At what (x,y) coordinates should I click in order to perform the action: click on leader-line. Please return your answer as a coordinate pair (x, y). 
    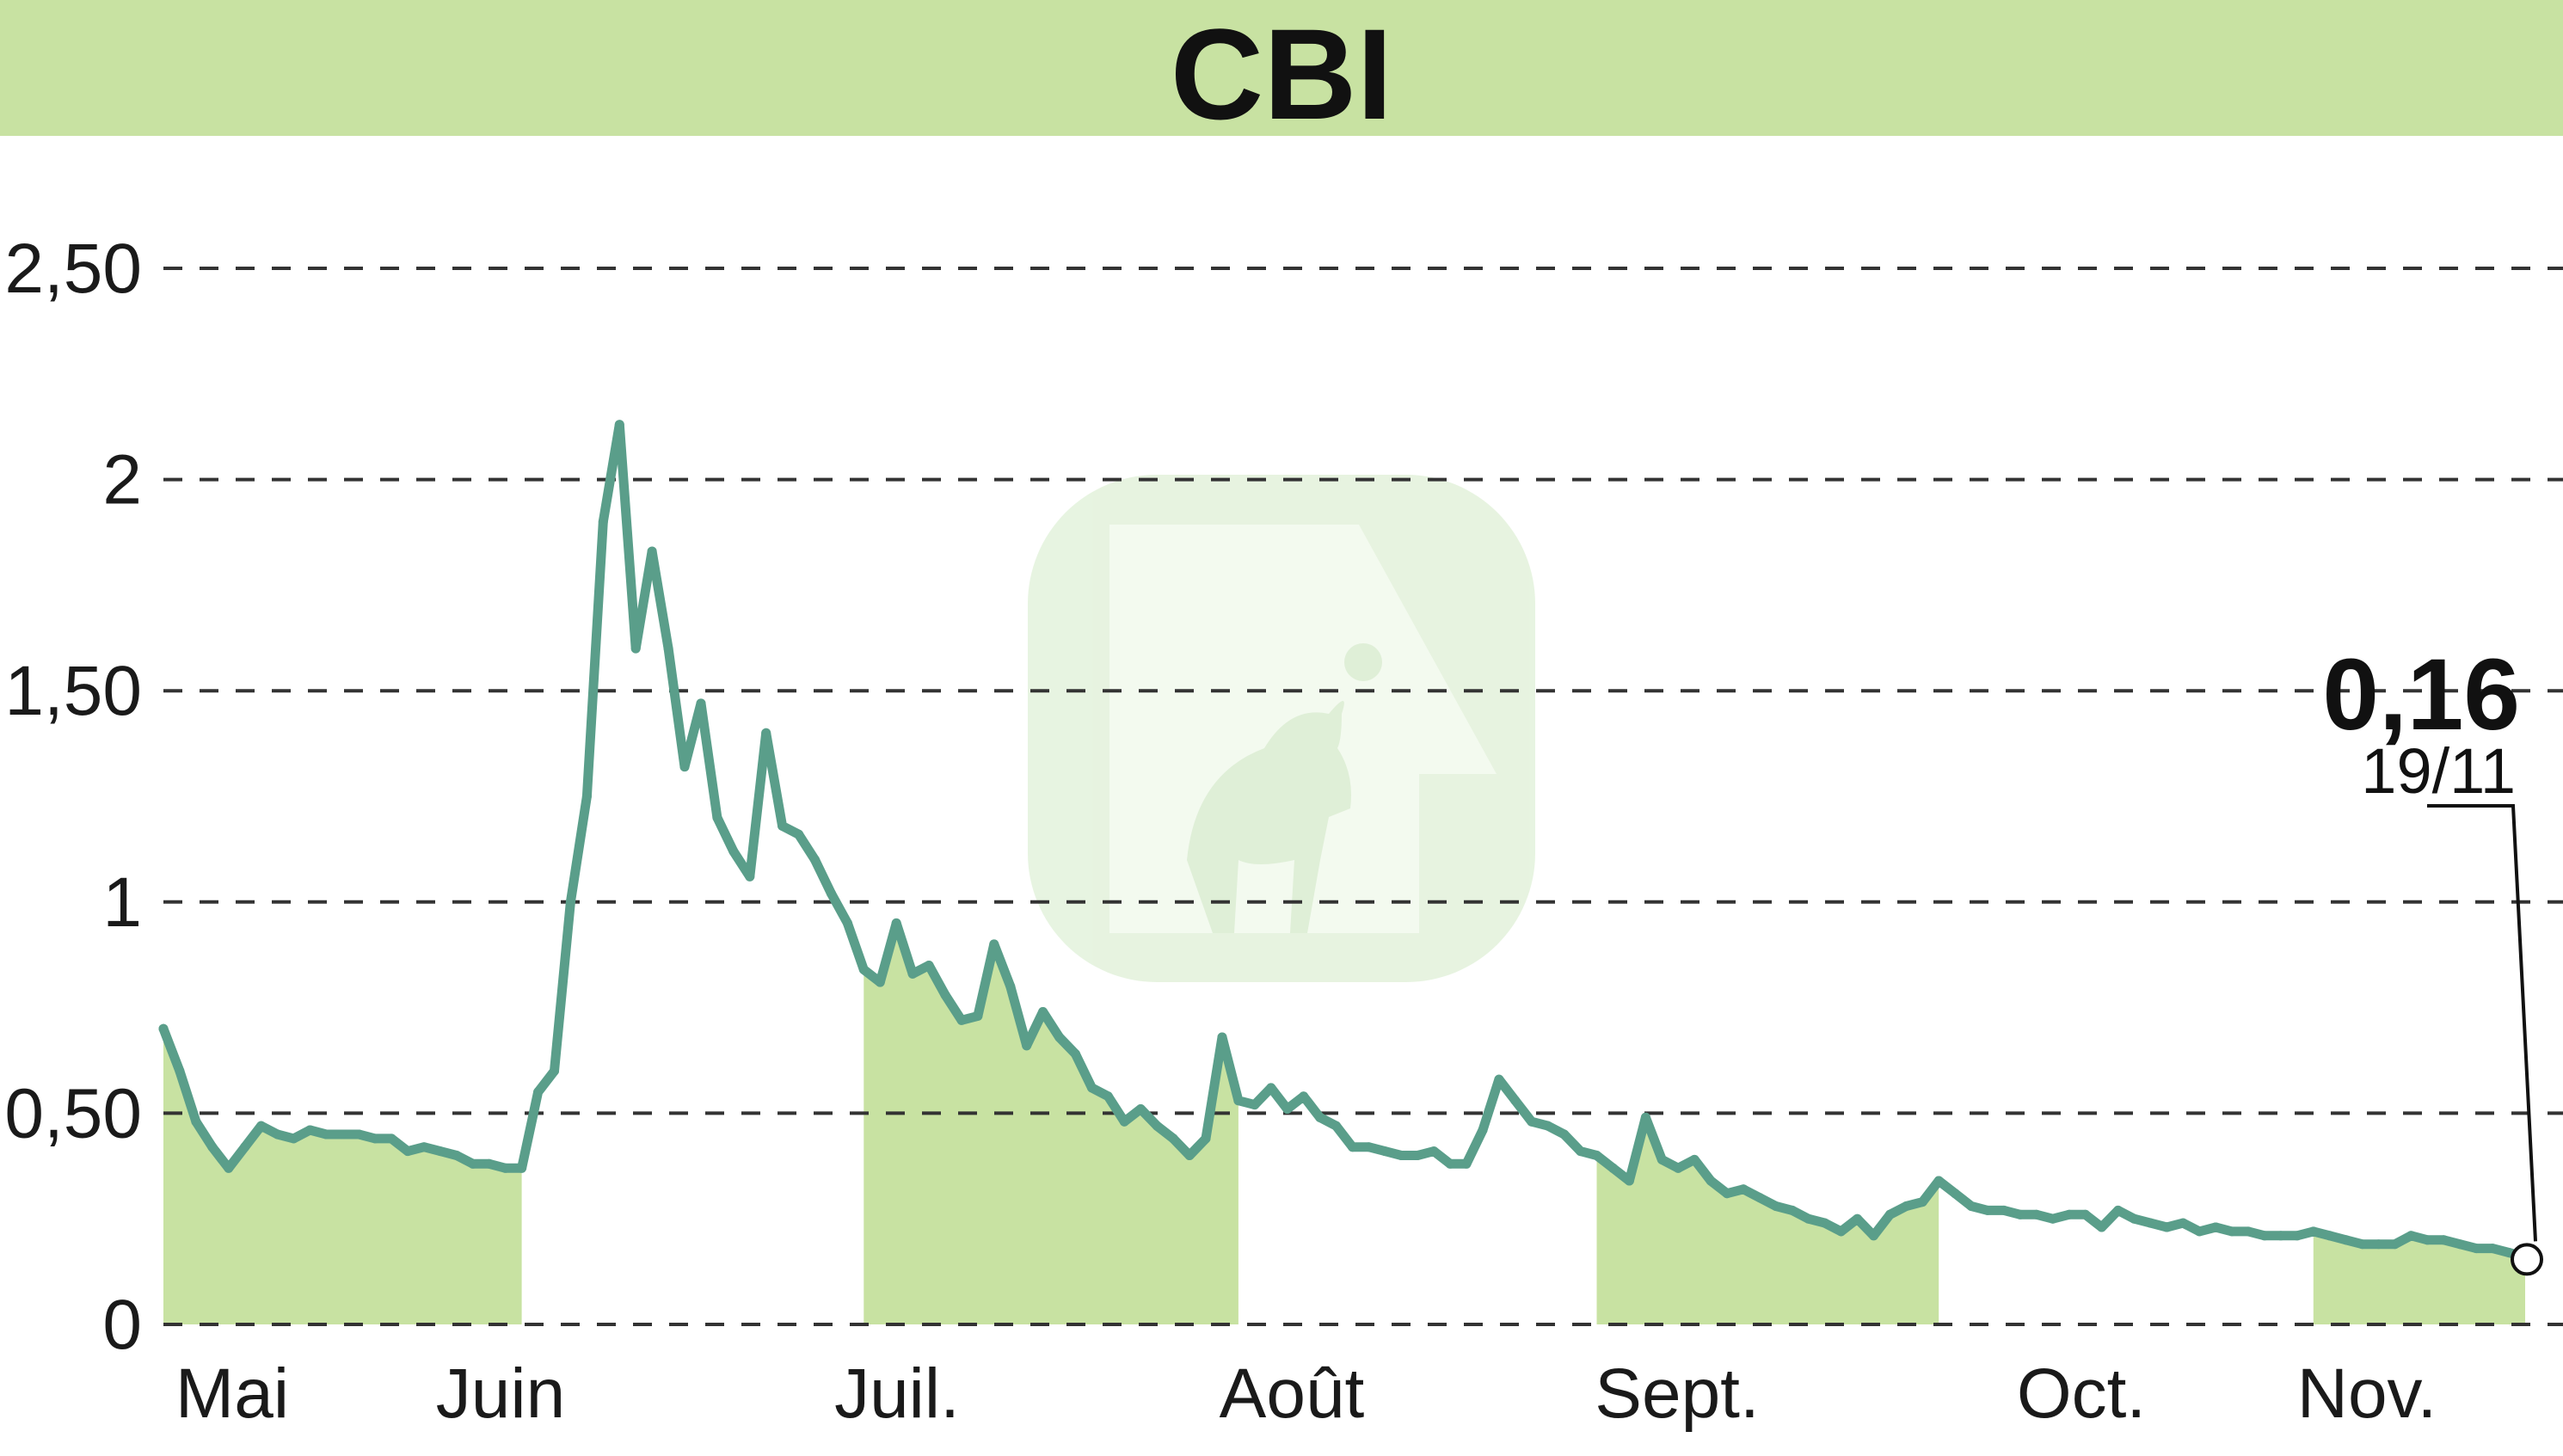
    Looking at the image, I should click on (2482, 1023).